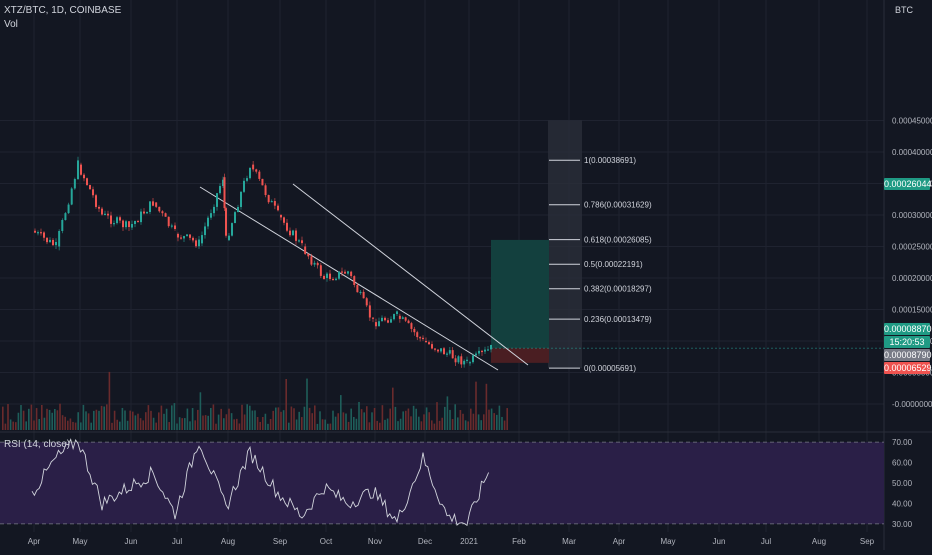  I want to click on y-tick-label: 0.00045000, so click(912, 121).